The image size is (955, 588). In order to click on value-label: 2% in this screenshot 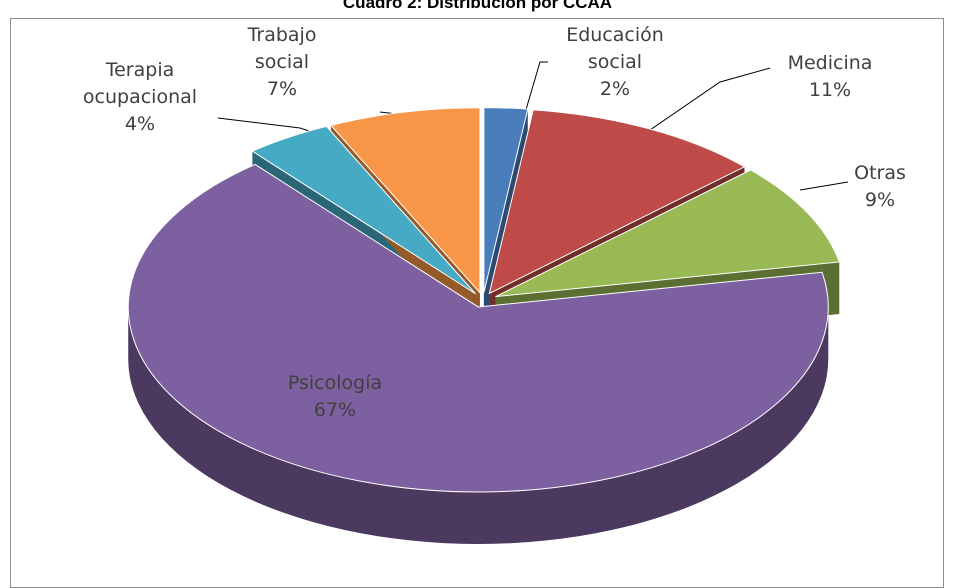, I will do `click(615, 89)`.